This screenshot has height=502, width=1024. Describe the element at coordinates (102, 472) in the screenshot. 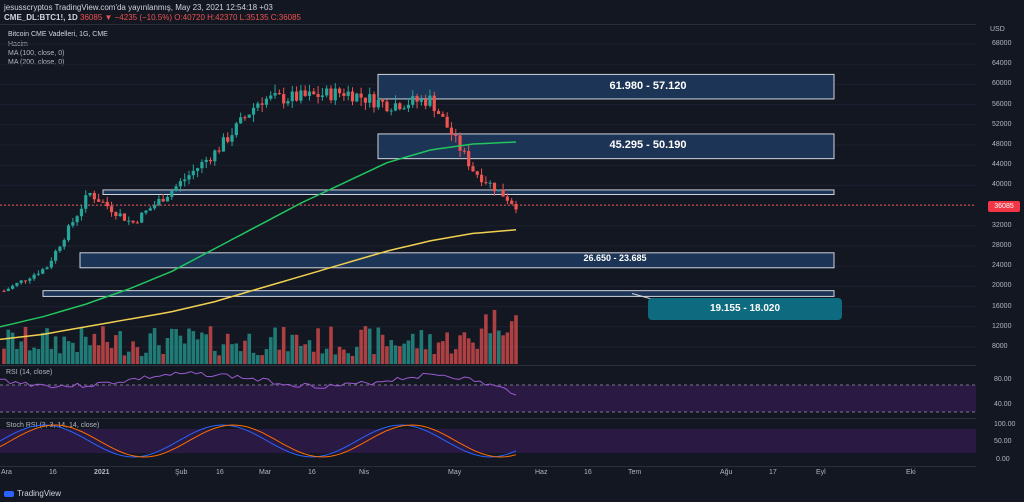

I see `time-tick: 2021` at that location.